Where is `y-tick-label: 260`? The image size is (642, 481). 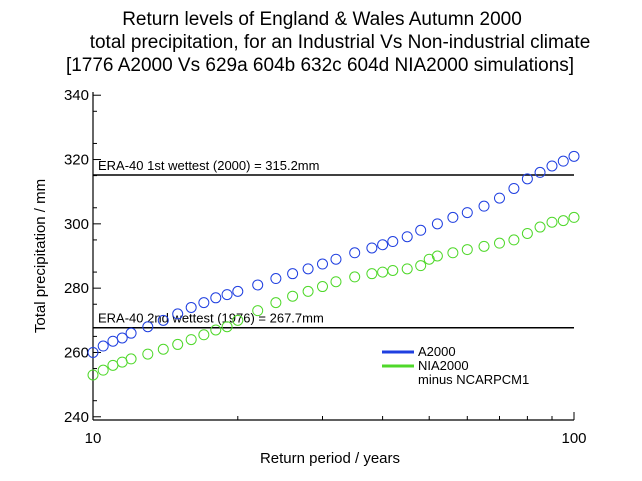
y-tick-label: 260 is located at coordinates (76, 352).